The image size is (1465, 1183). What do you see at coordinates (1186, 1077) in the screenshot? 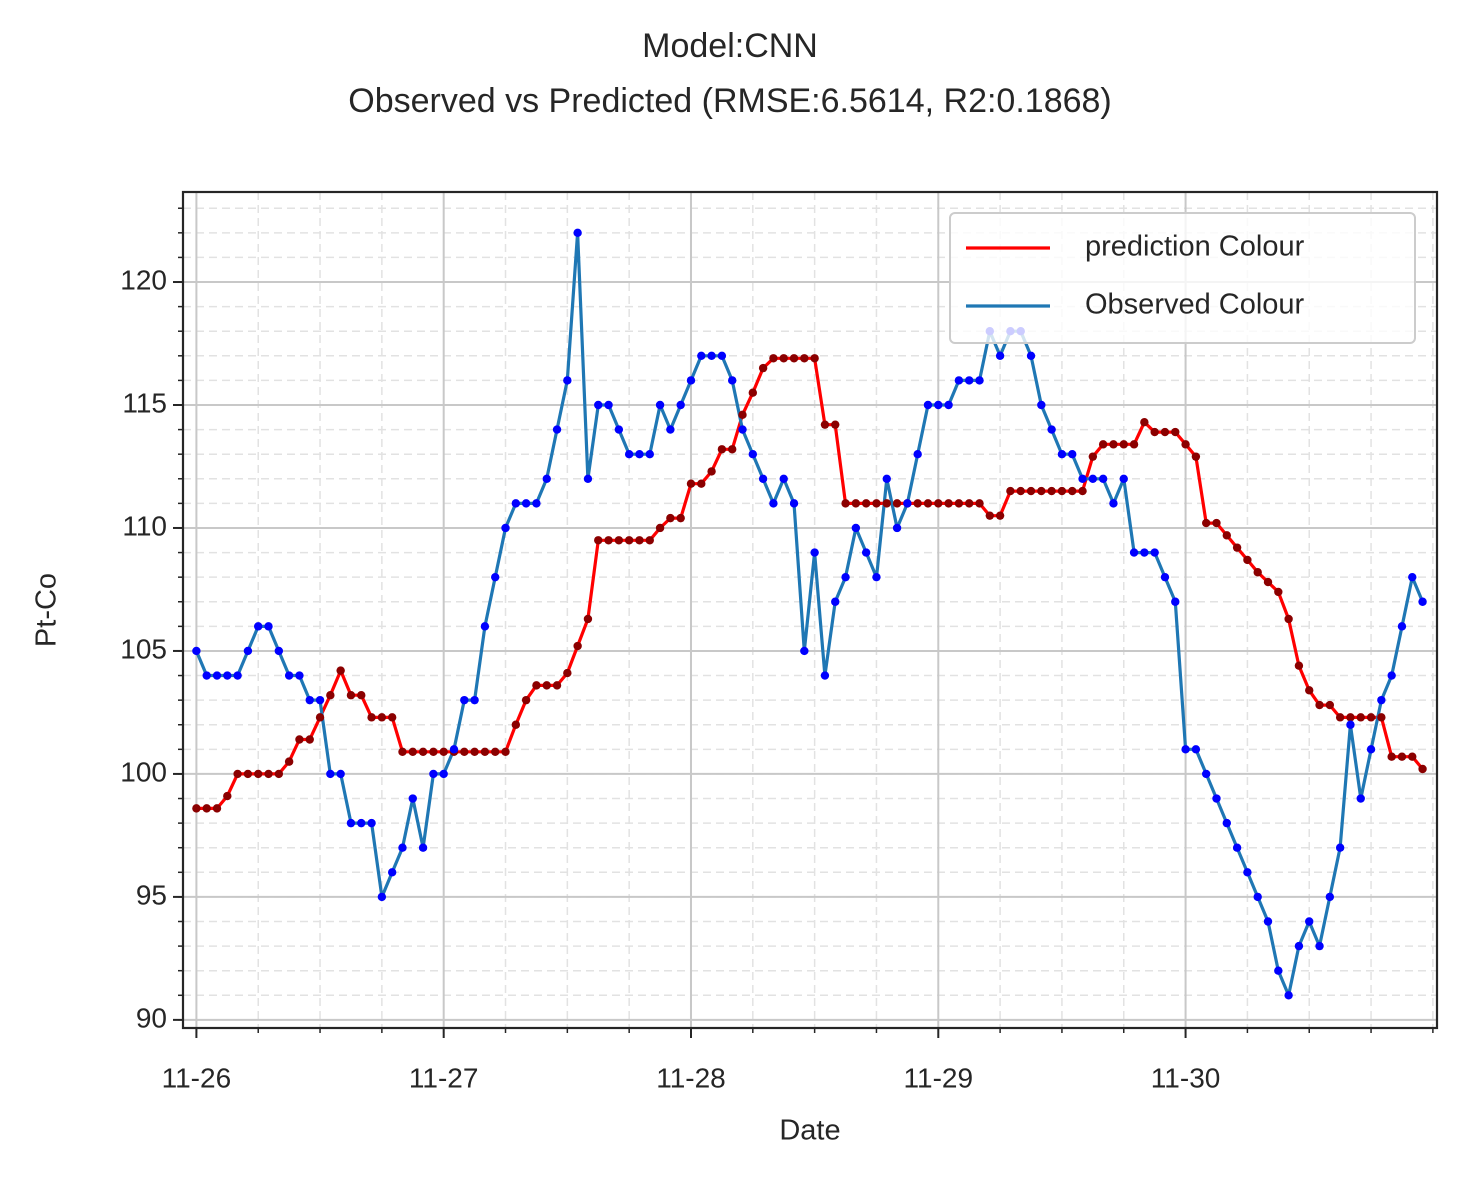
I see `x-tick-label: 11-30` at bounding box center [1186, 1077].